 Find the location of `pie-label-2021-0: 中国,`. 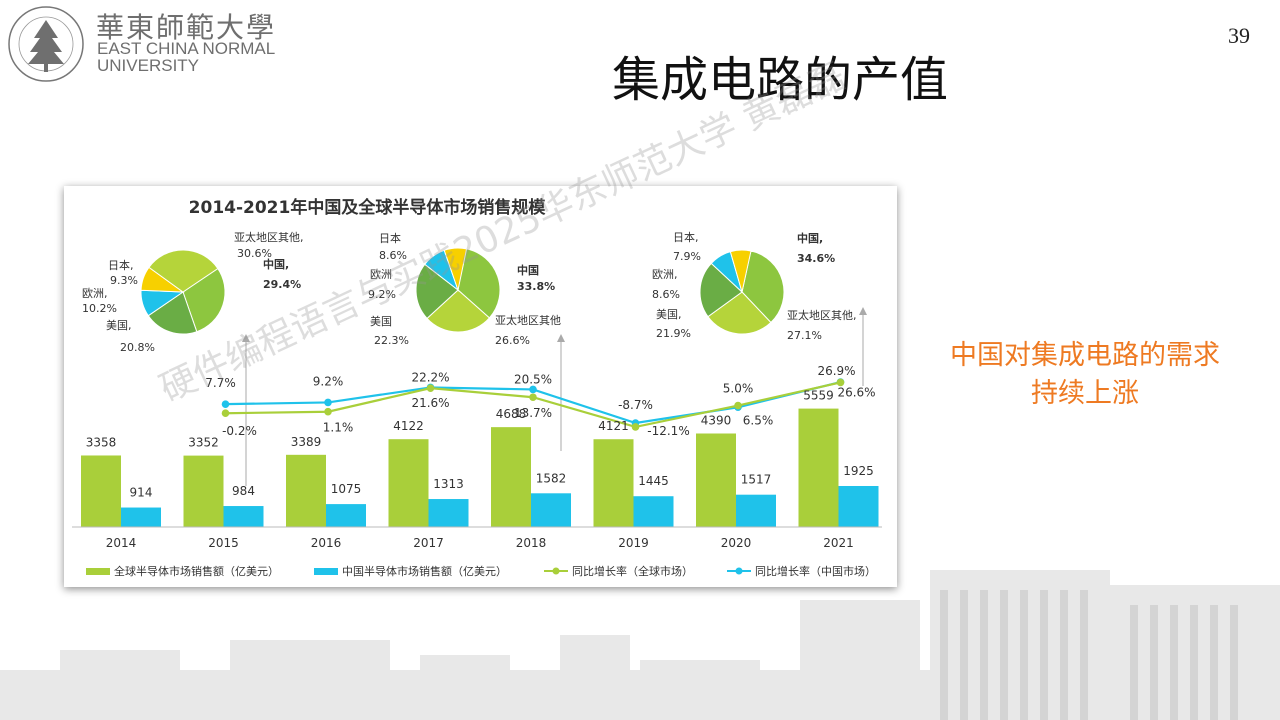

pie-label-2021-0: 中国, is located at coordinates (810, 238).